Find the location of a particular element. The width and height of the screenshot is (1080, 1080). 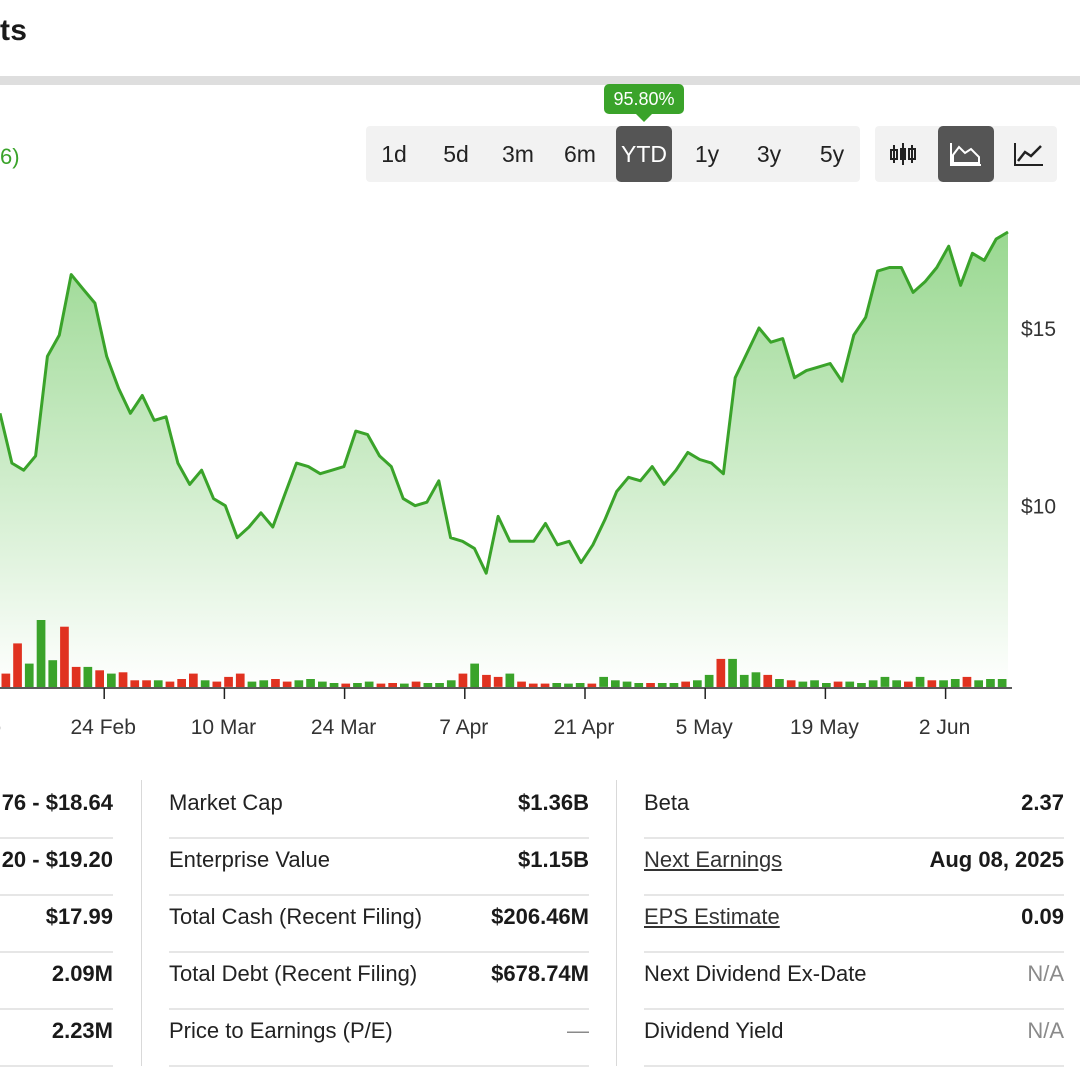

stat-value: 76 - $18.64 is located at coordinates (57, 802).